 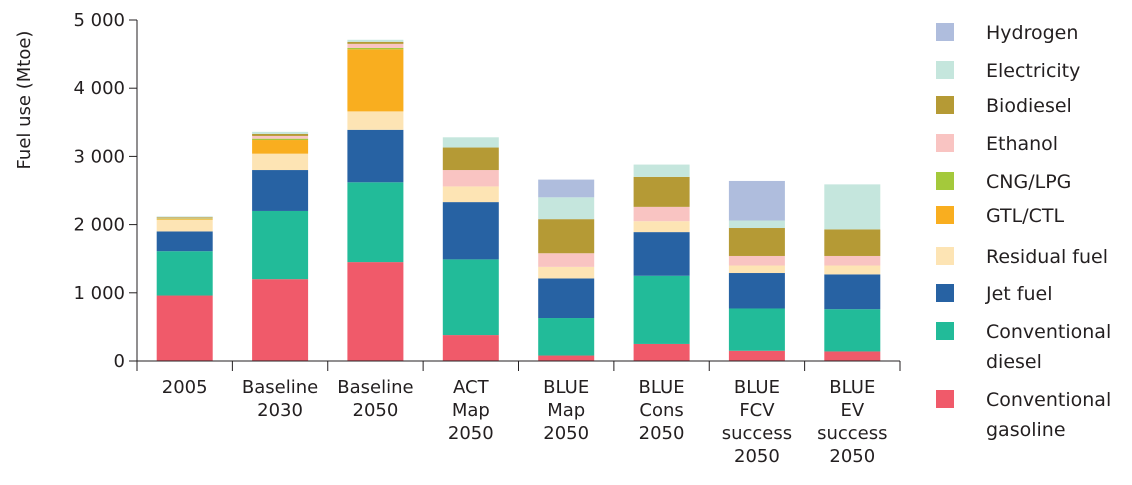 I want to click on y-tick-label-1: 1 000, so click(x=99, y=293).